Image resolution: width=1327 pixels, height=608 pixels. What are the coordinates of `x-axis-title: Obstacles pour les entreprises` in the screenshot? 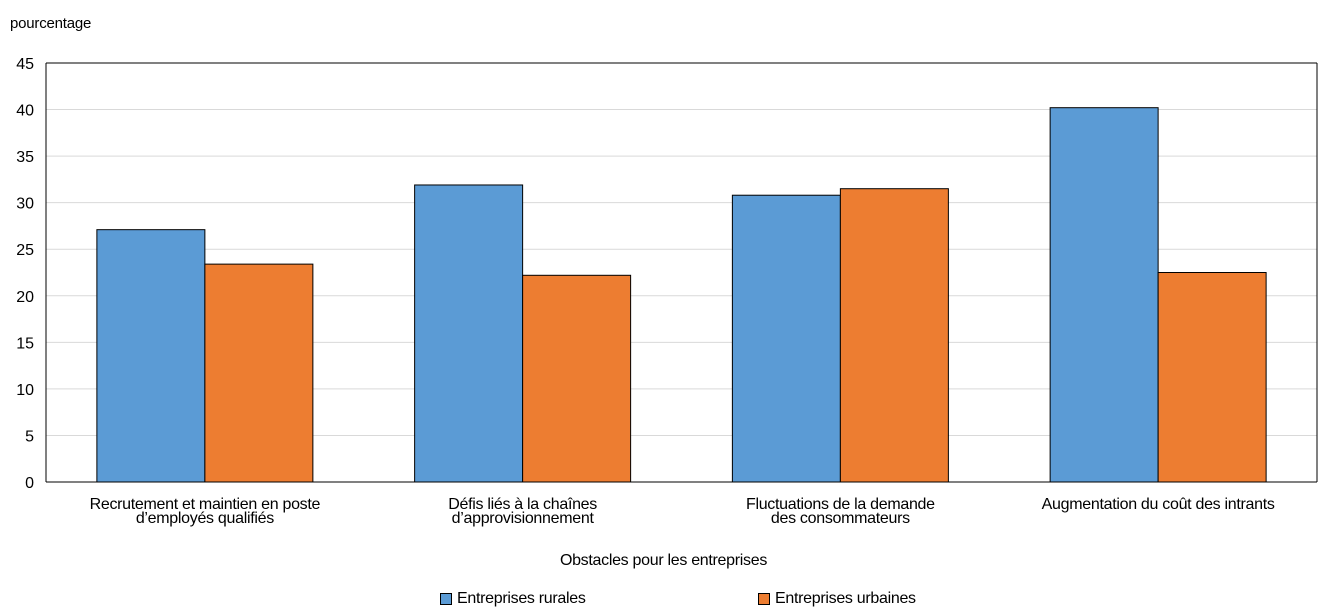 It's located at (663, 560).